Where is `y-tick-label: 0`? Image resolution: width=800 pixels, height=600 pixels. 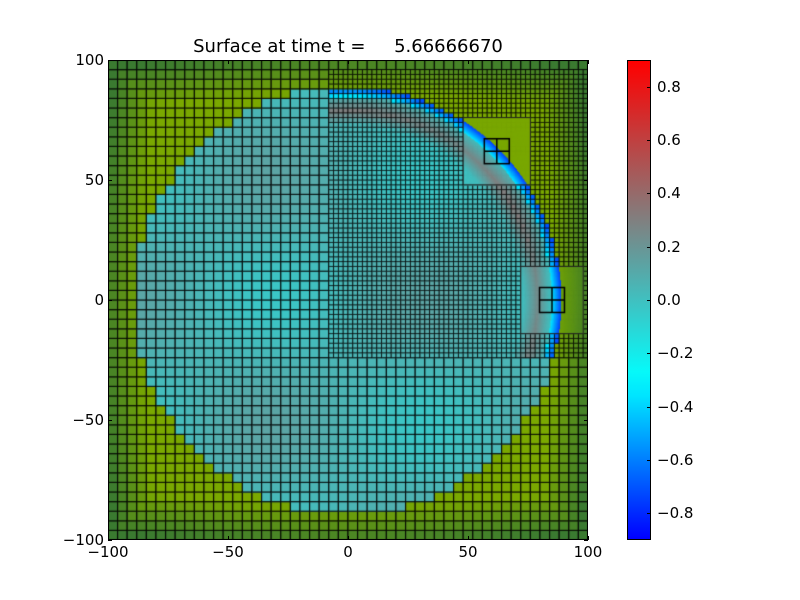 y-tick-label: 0 is located at coordinates (99, 300).